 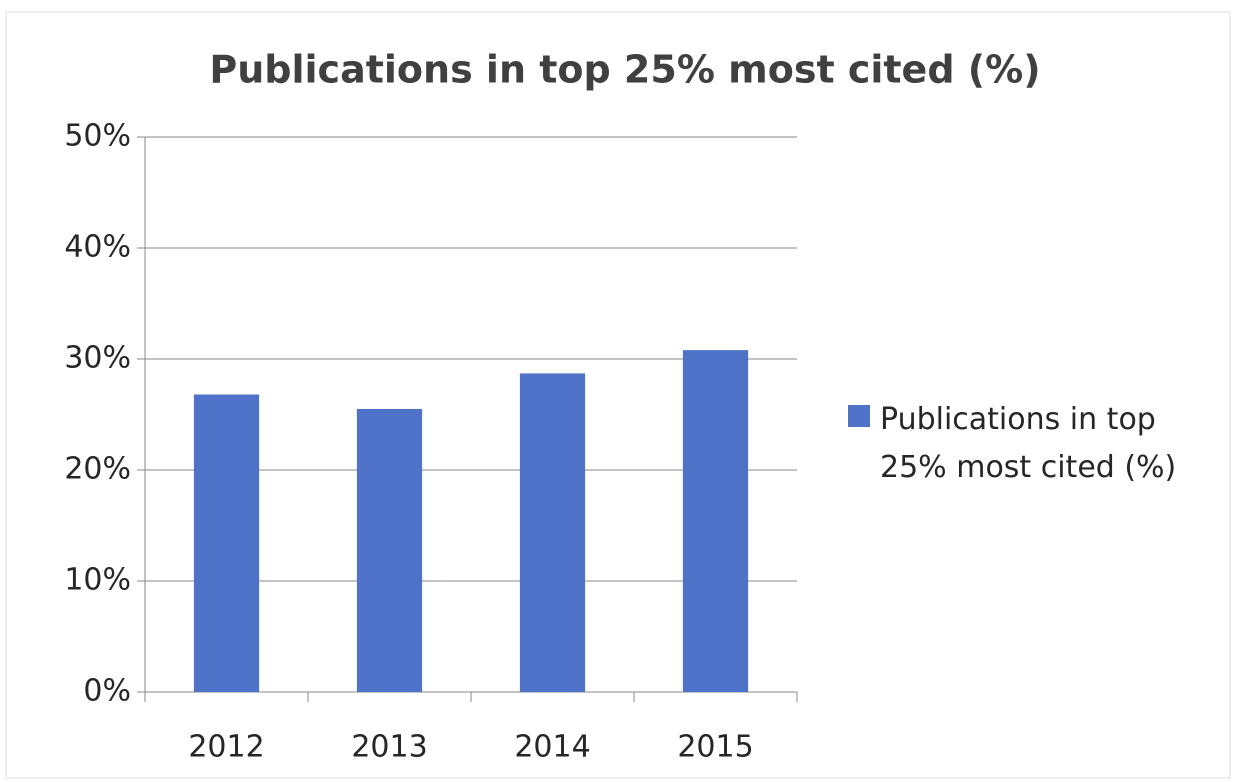 What do you see at coordinates (389, 747) in the screenshot?
I see `x-tick-label: 2013` at bounding box center [389, 747].